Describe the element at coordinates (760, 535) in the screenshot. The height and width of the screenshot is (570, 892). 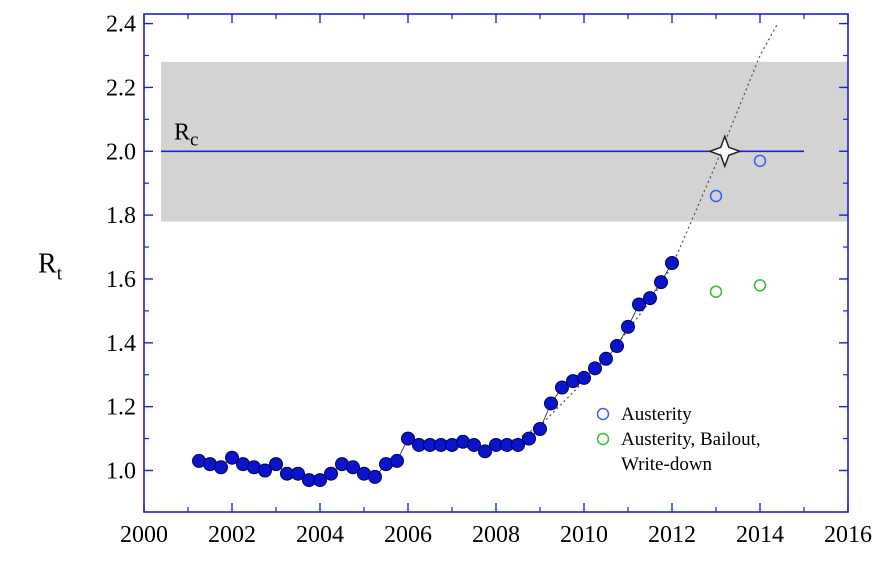
I see `x-tick-label: 2014` at that location.